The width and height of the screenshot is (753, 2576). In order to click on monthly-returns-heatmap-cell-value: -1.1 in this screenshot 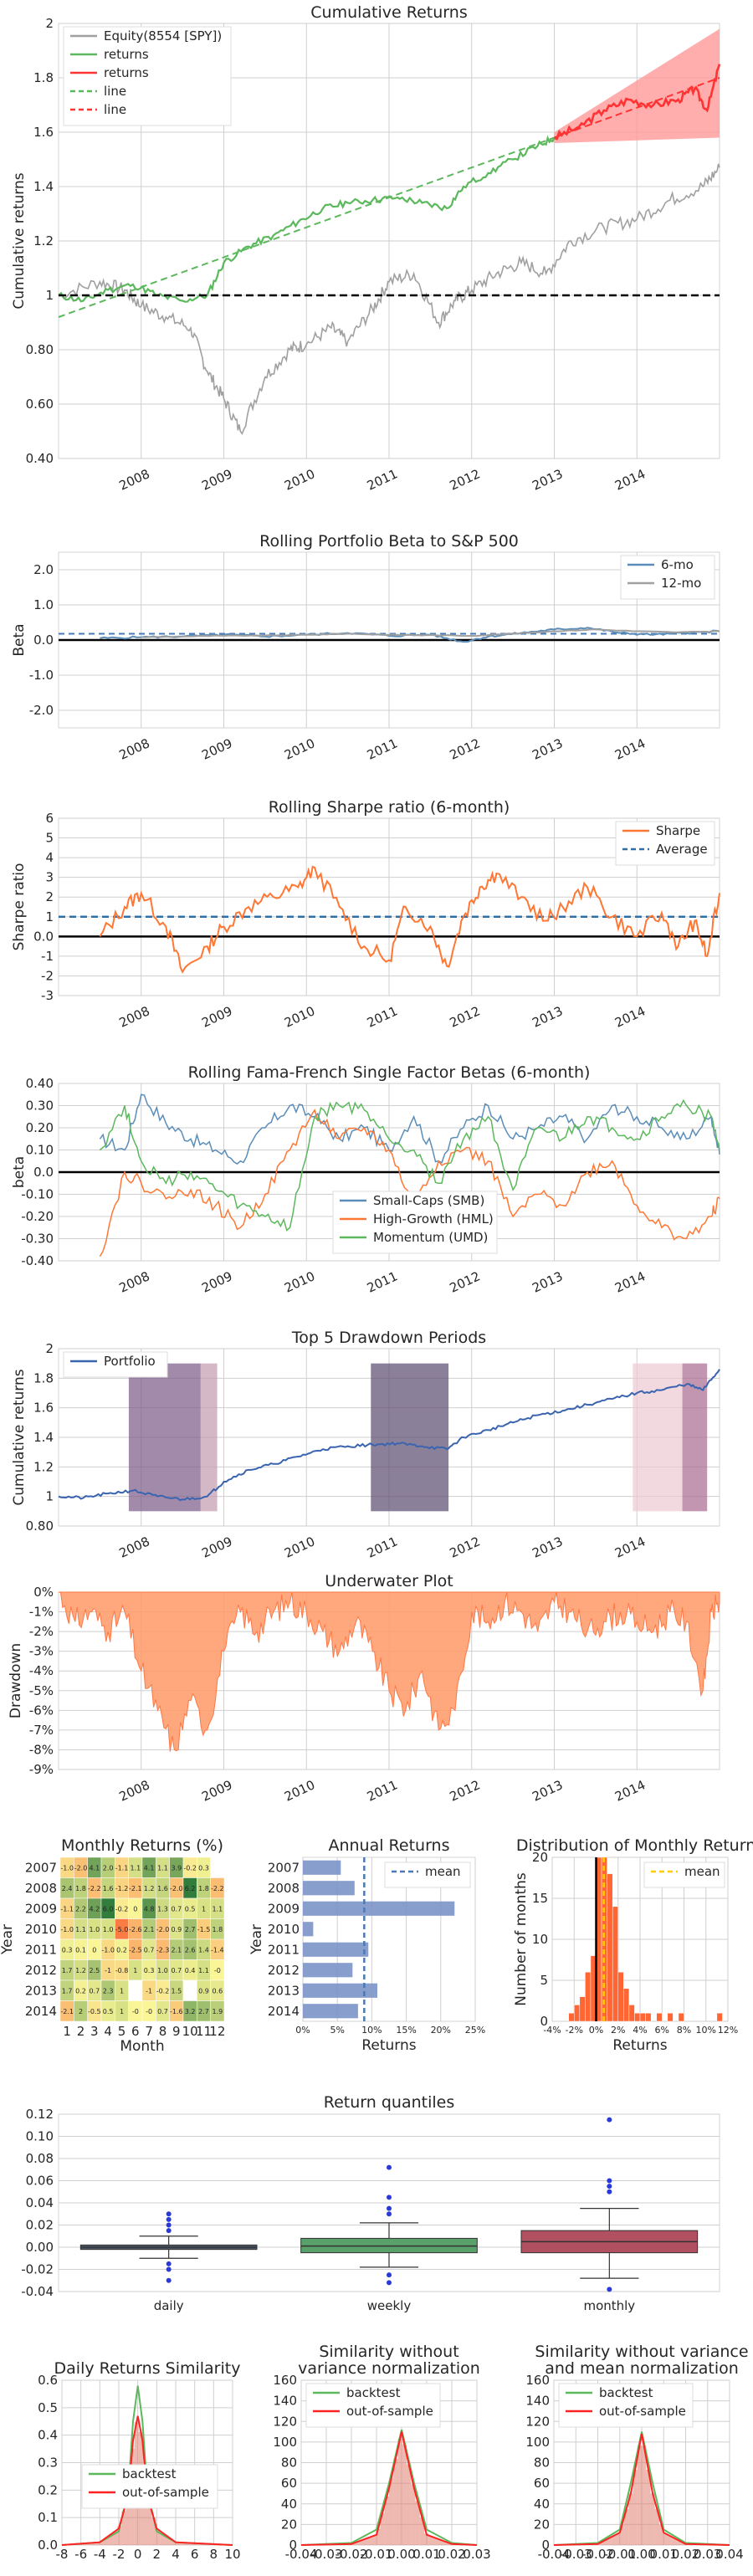, I will do `click(67, 1909)`.